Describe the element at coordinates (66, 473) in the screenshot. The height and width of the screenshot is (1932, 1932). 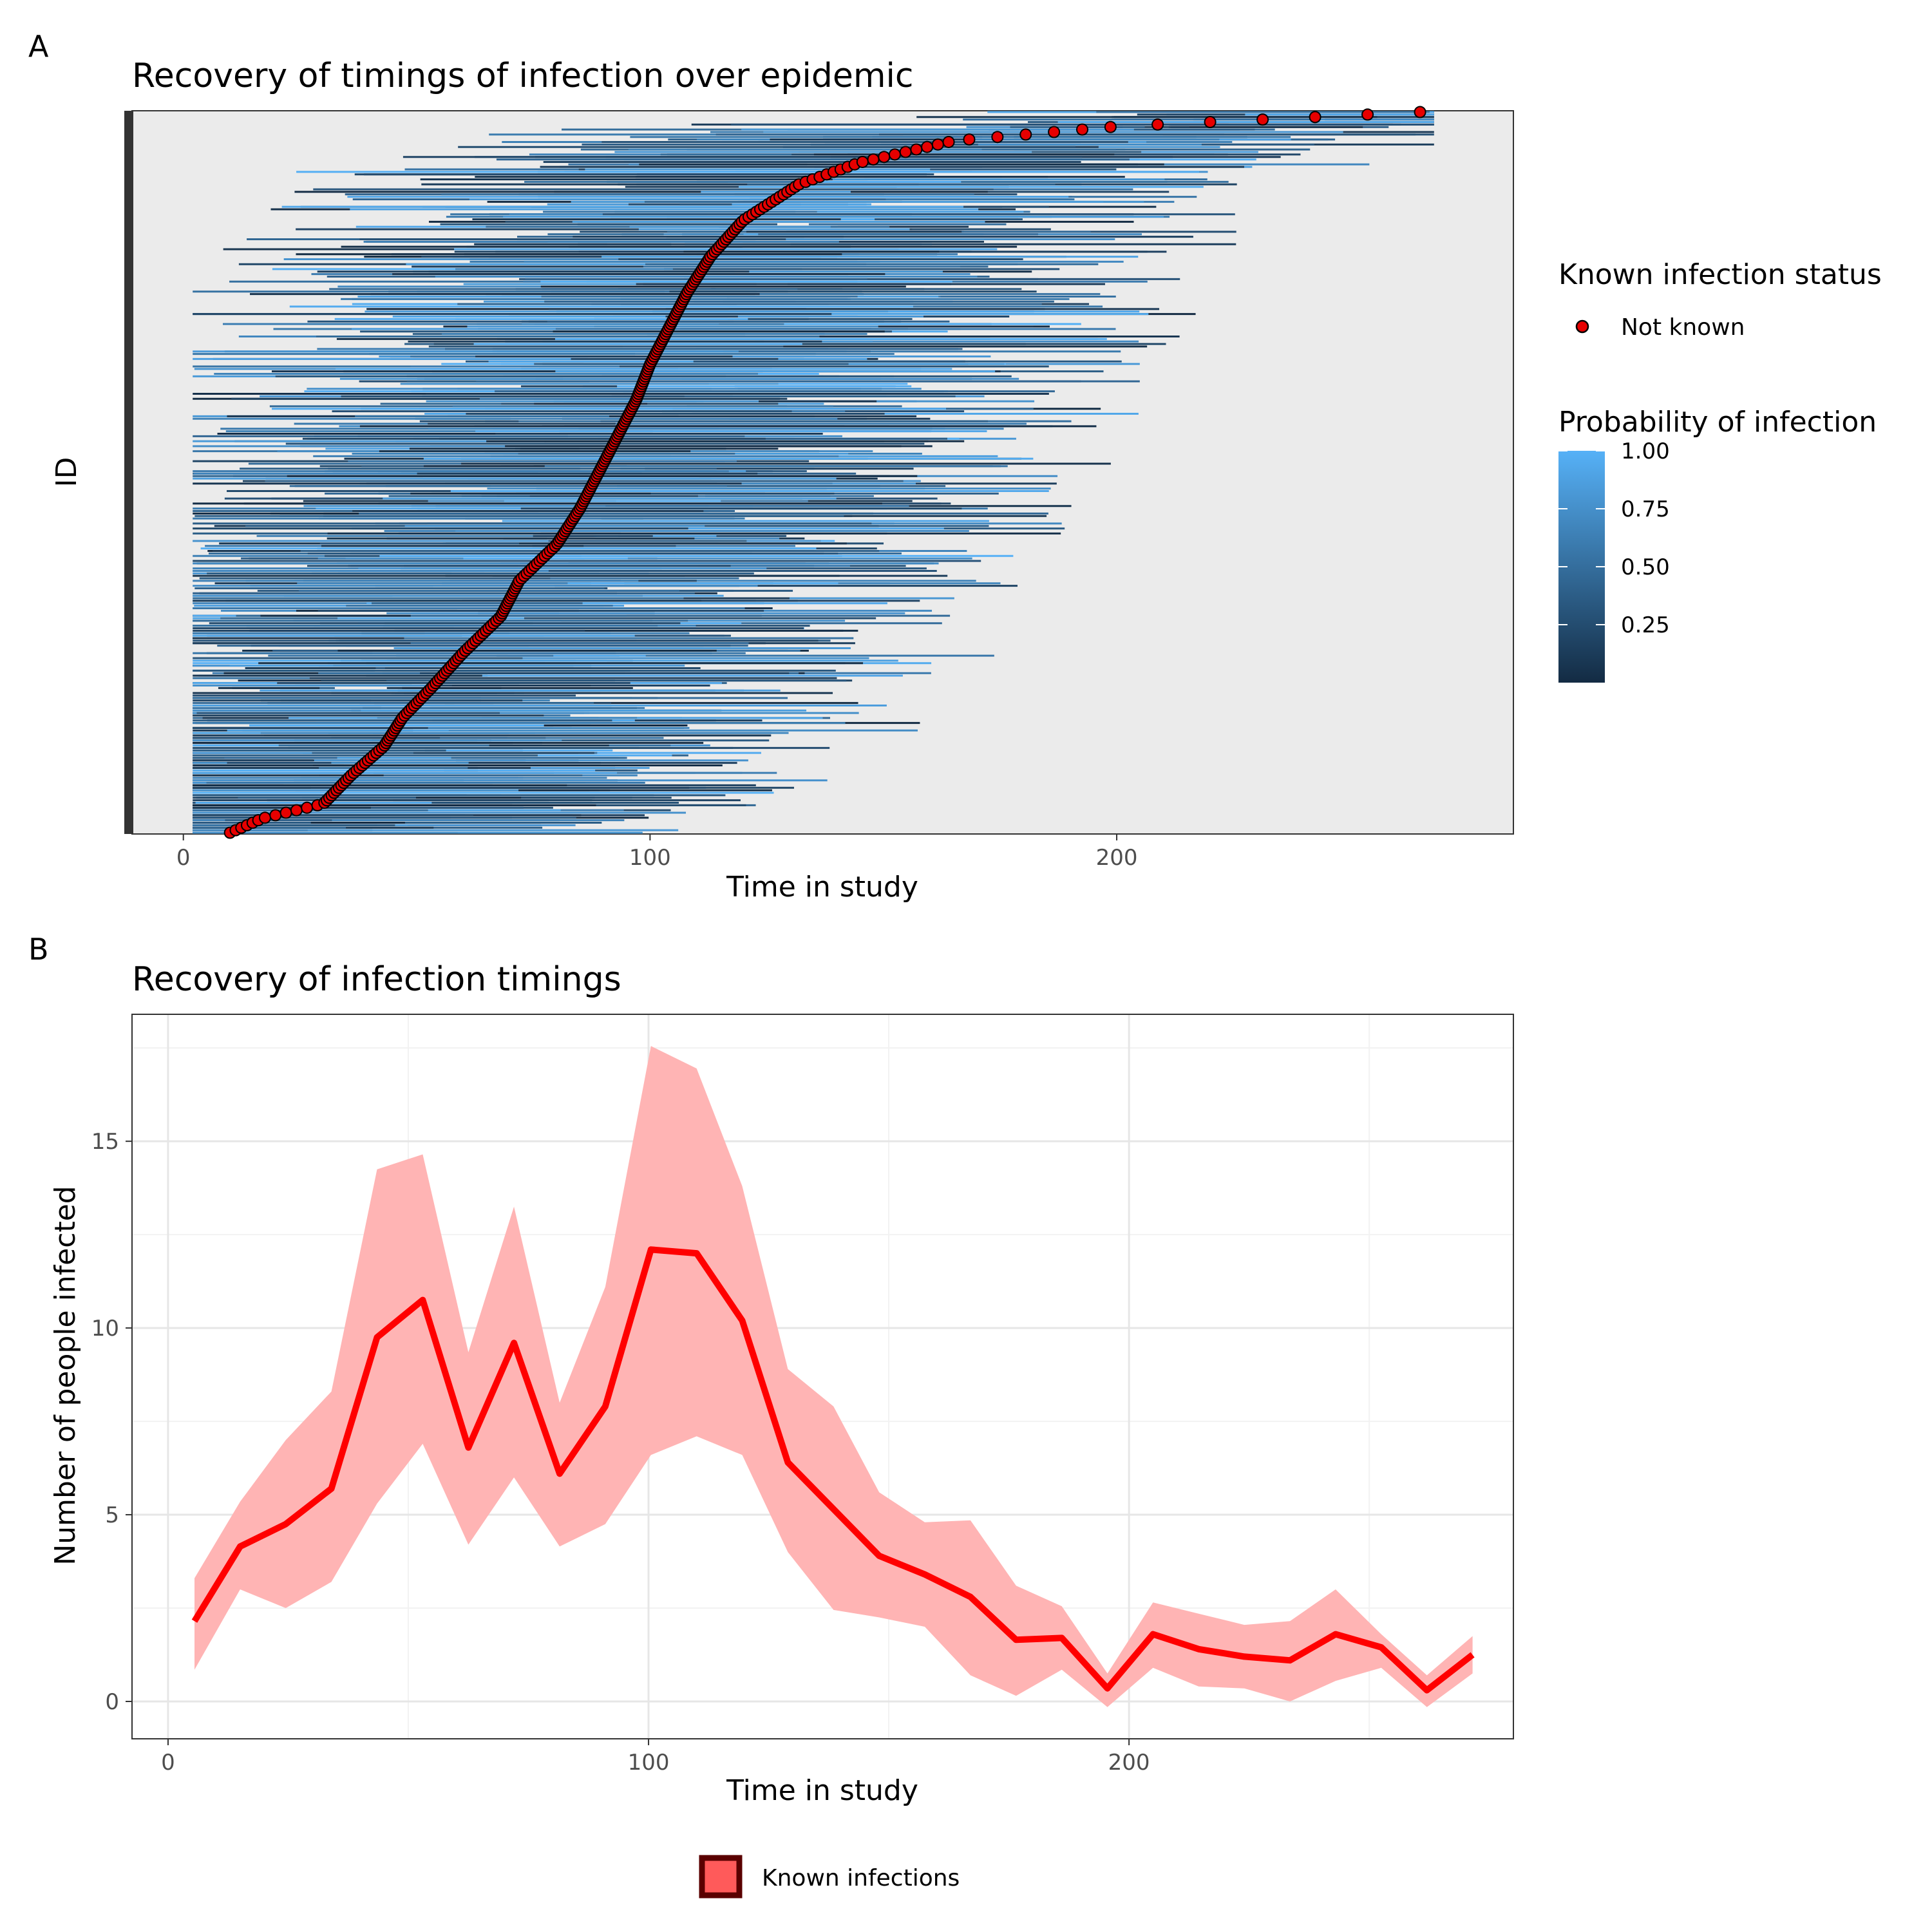
I see `panel-a-y-axis-label: ID` at that location.